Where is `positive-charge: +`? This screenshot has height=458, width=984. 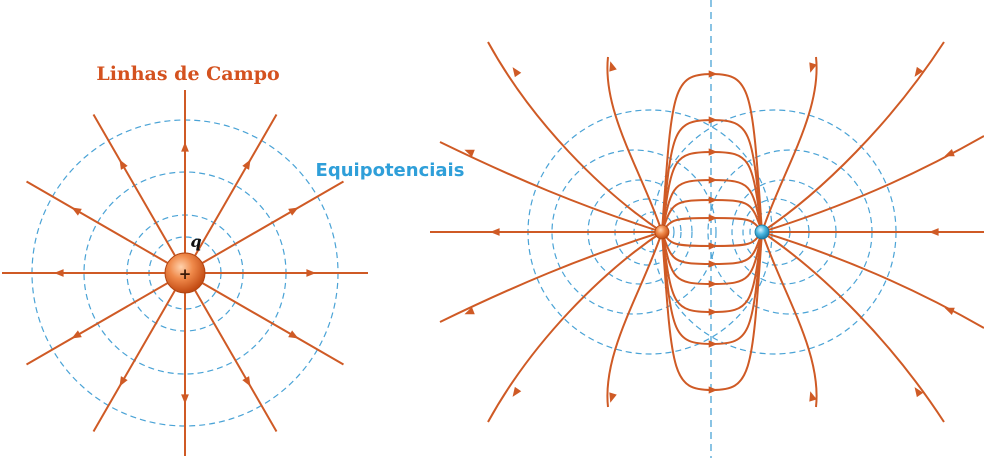
positive-charge: + is located at coordinates (185, 273).